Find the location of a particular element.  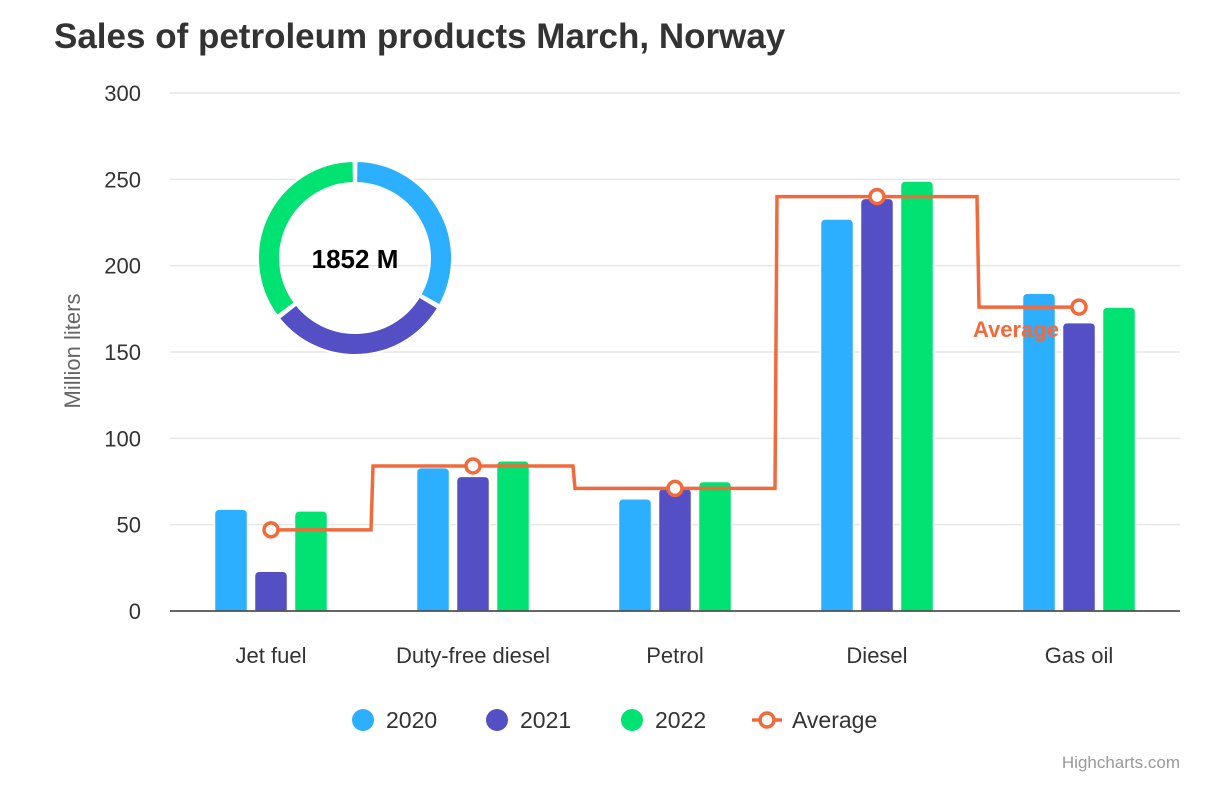

donut-slice-2020 is located at coordinates (404, 233).